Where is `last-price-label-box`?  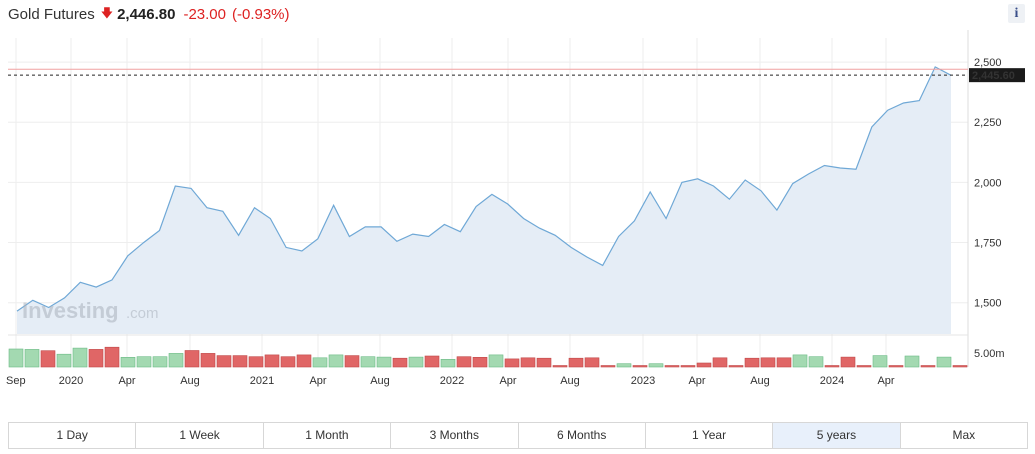 last-price-label-box is located at coordinates (997, 75).